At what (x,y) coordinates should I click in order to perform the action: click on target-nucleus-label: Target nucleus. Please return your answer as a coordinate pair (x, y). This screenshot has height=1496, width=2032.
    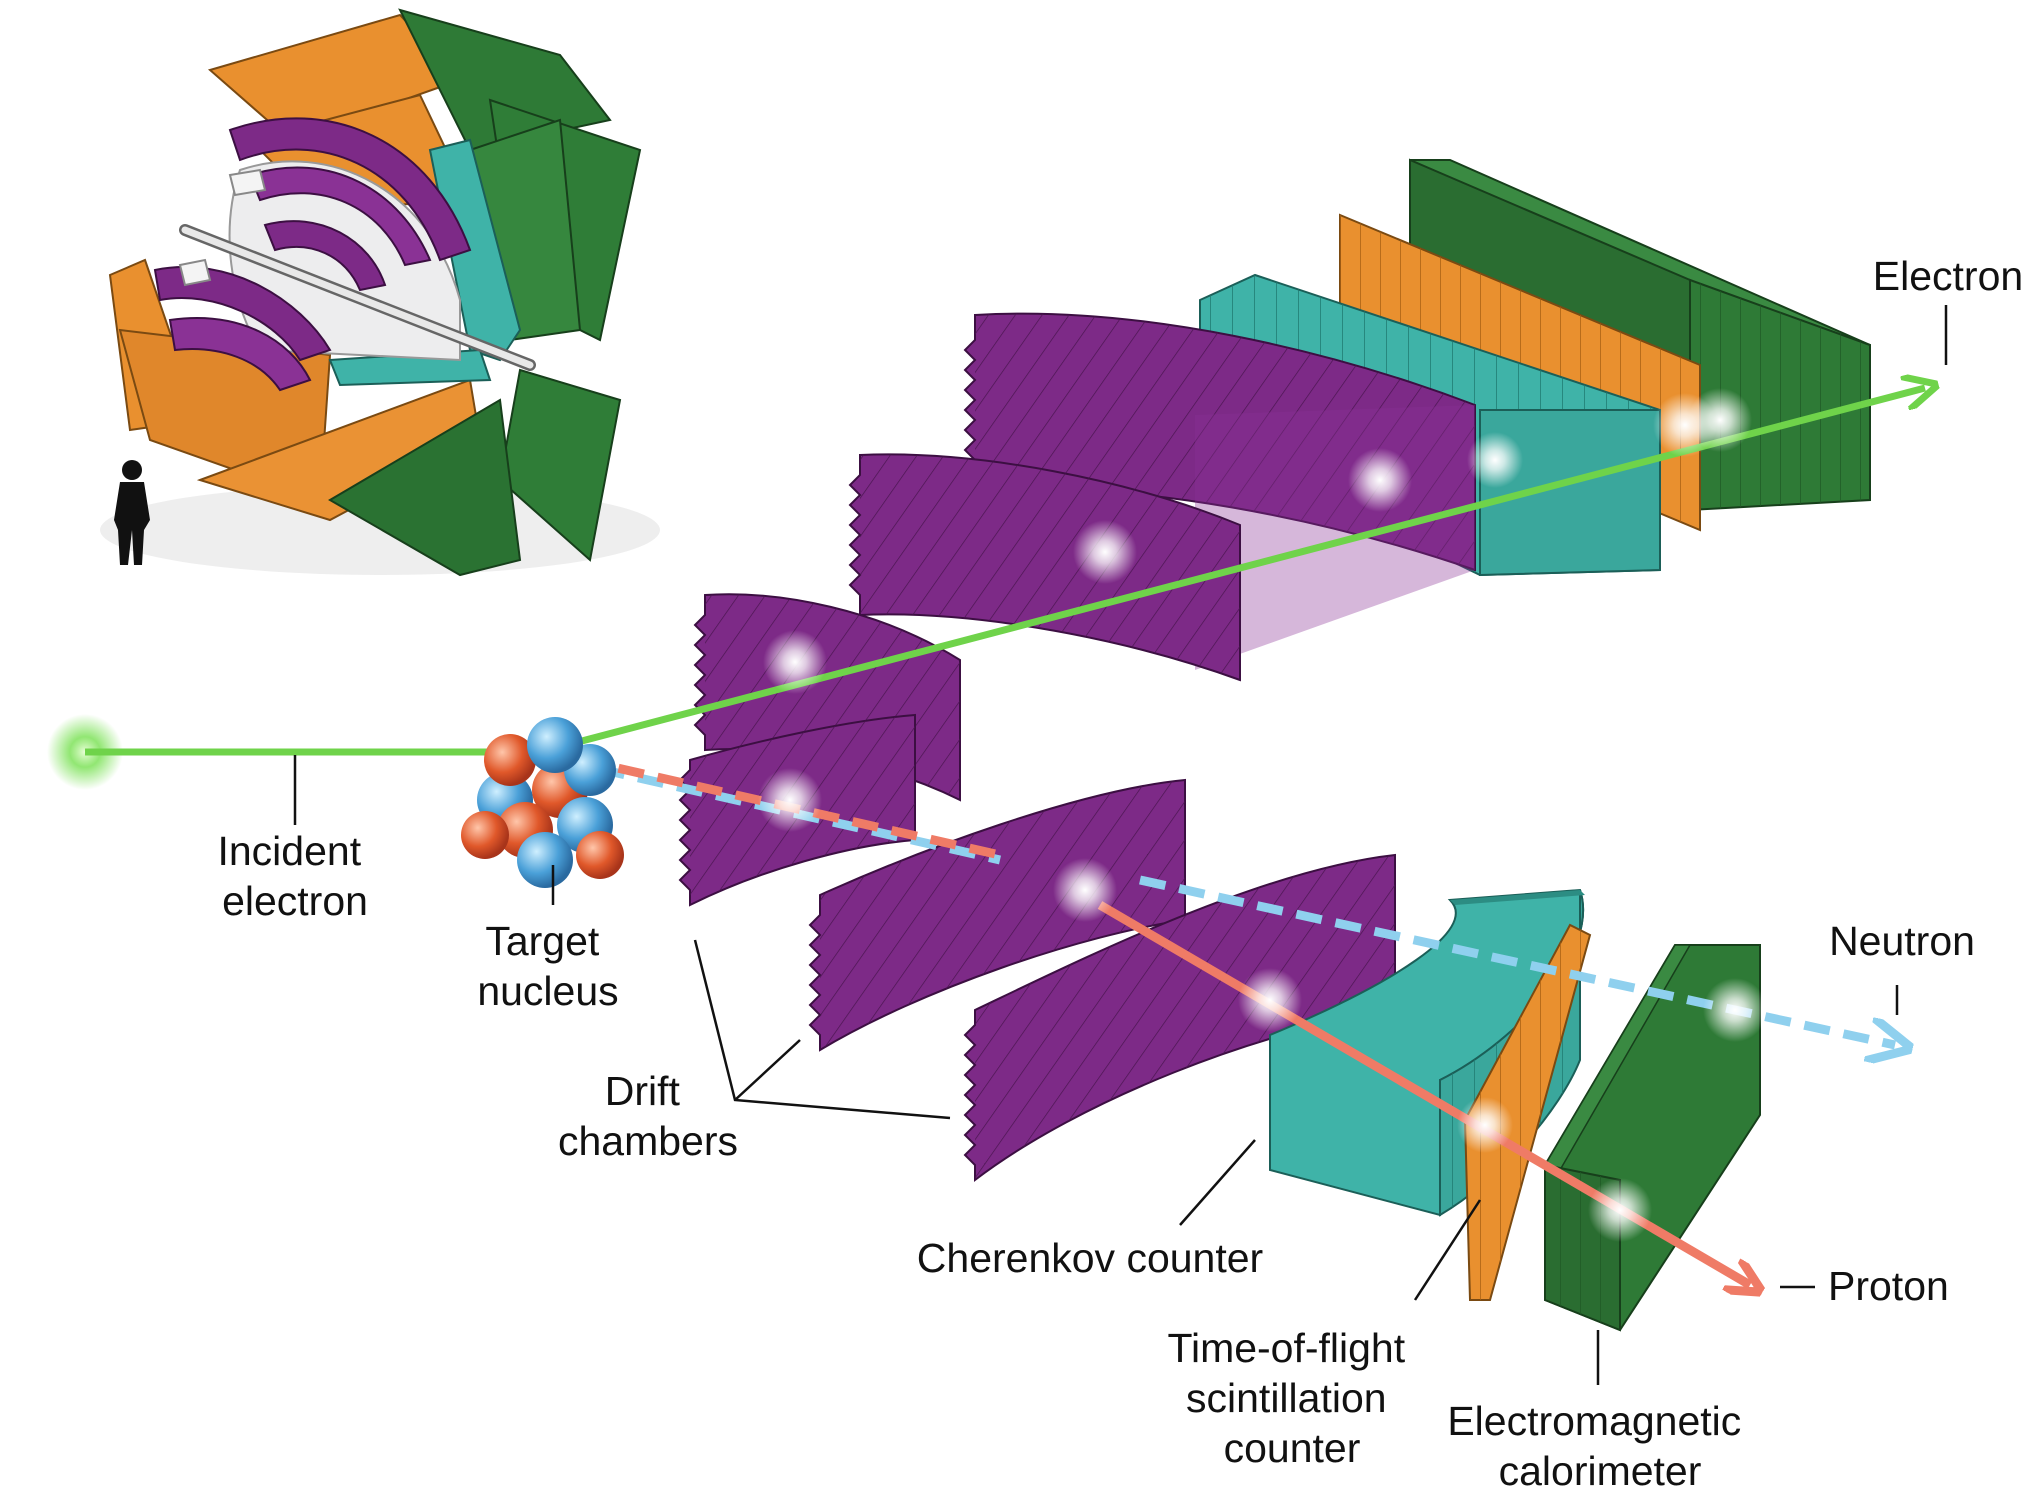
    Looking at the image, I should click on (547, 966).